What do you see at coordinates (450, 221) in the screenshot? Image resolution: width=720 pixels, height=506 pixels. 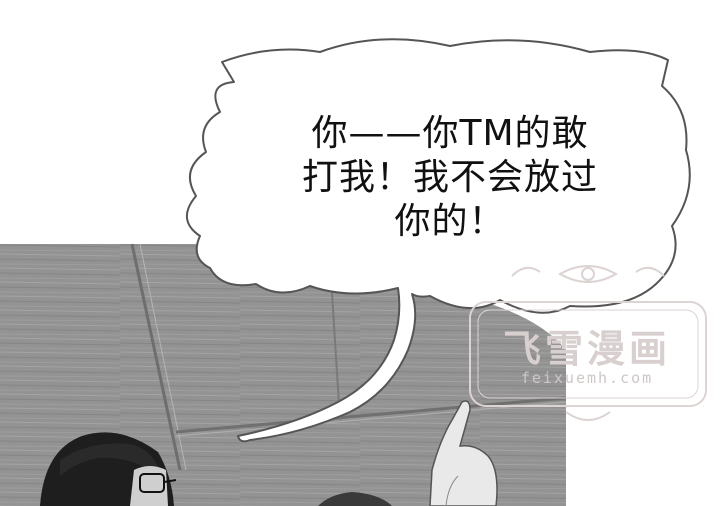 I see `speech-line-3: 你的！` at bounding box center [450, 221].